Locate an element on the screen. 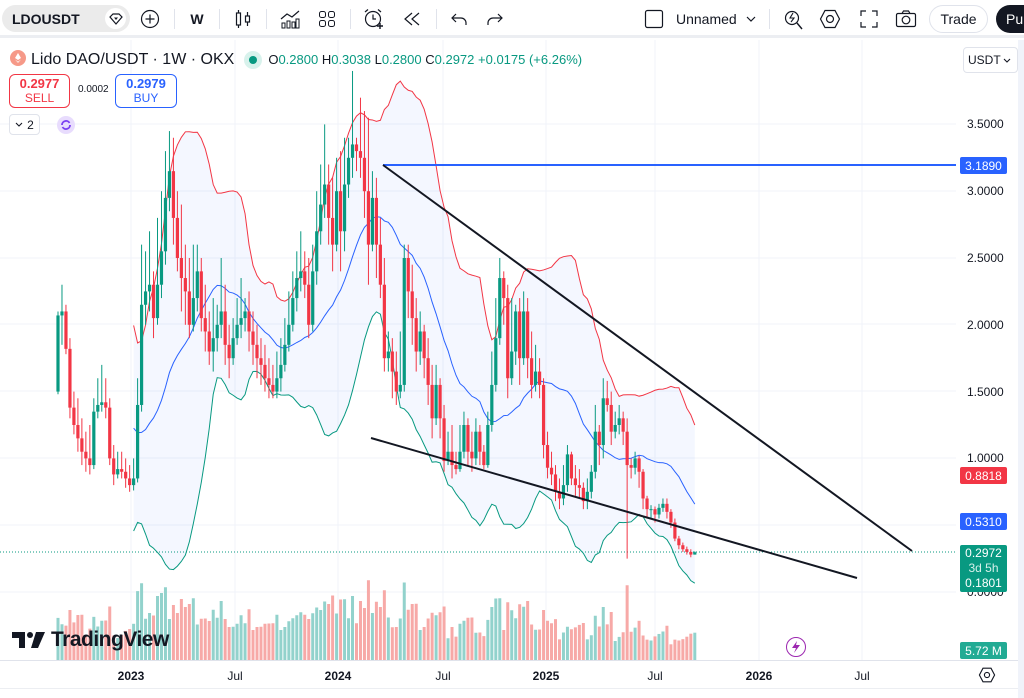 The height and width of the screenshot is (698, 1024). lightning-icon is located at coordinates (796, 647).